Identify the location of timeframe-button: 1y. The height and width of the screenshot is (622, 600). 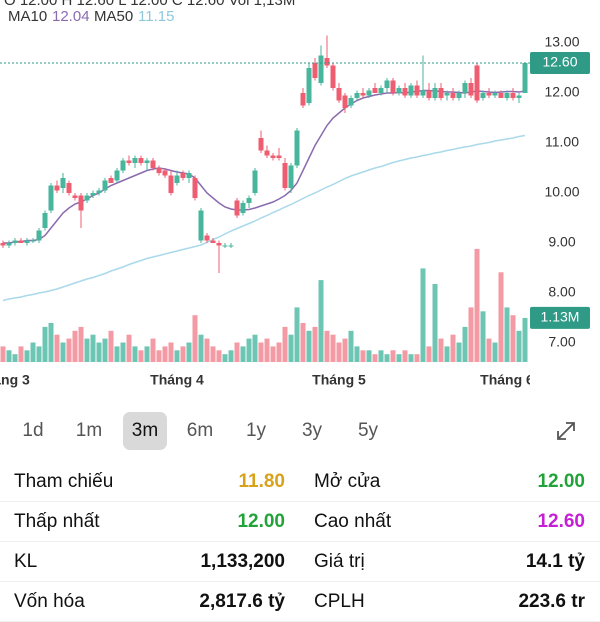
(256, 430).